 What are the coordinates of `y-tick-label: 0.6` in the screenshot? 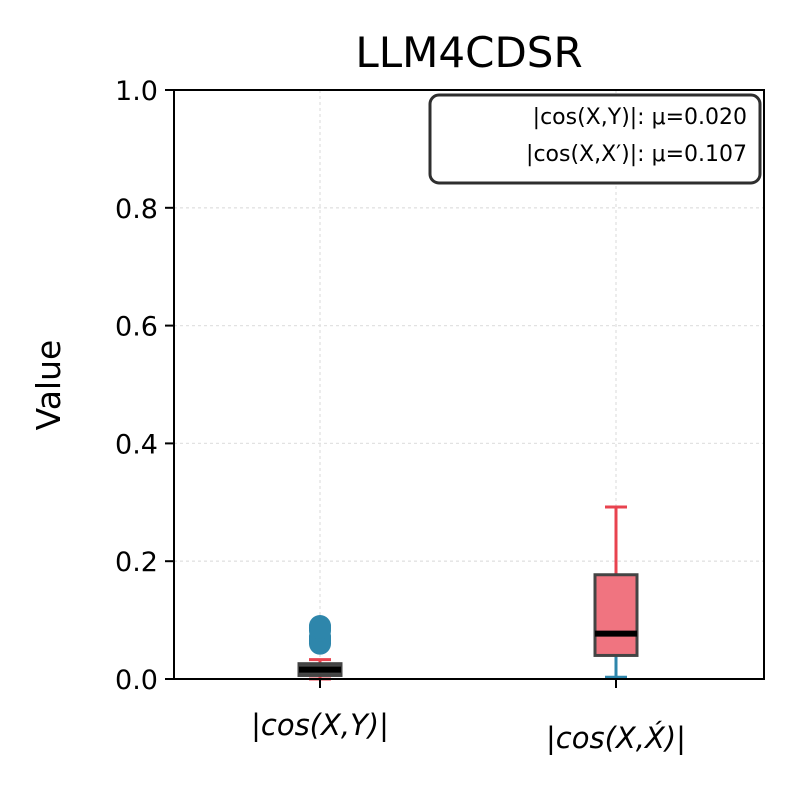 It's located at (136, 327).